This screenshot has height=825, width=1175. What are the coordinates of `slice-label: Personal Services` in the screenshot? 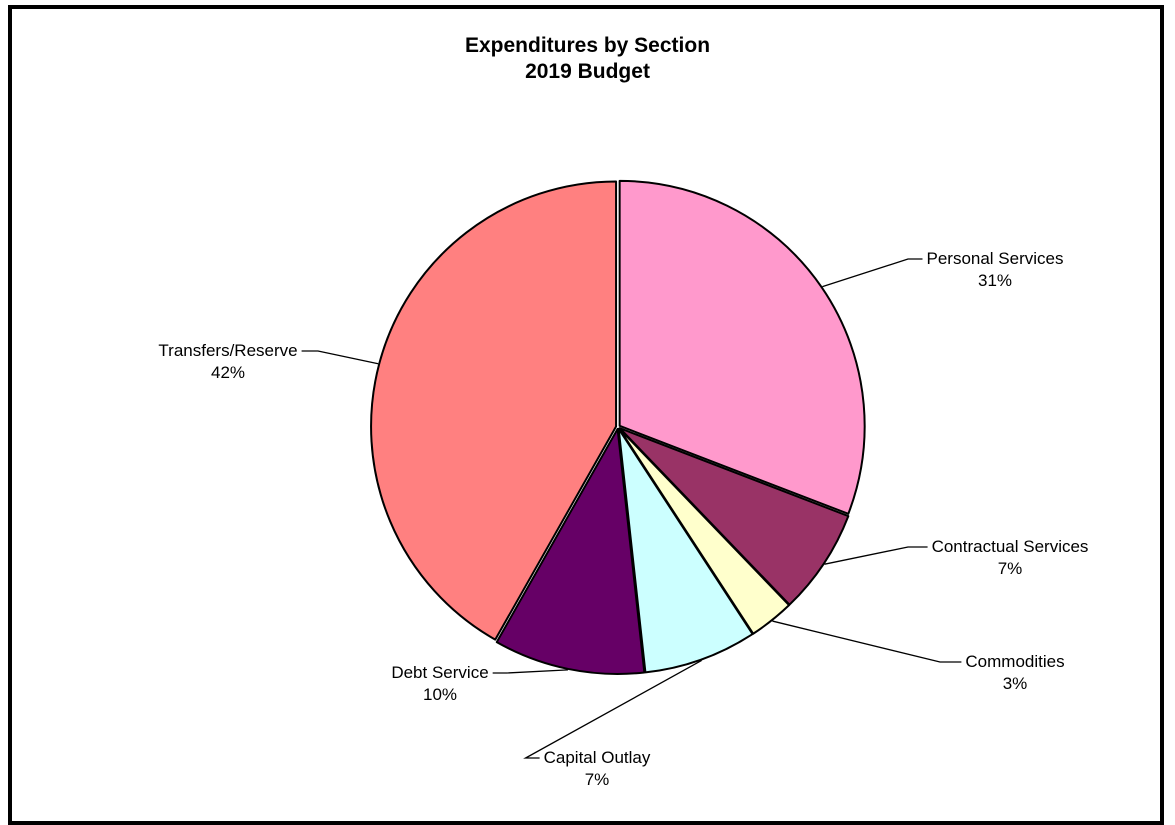 It's located at (994, 258).